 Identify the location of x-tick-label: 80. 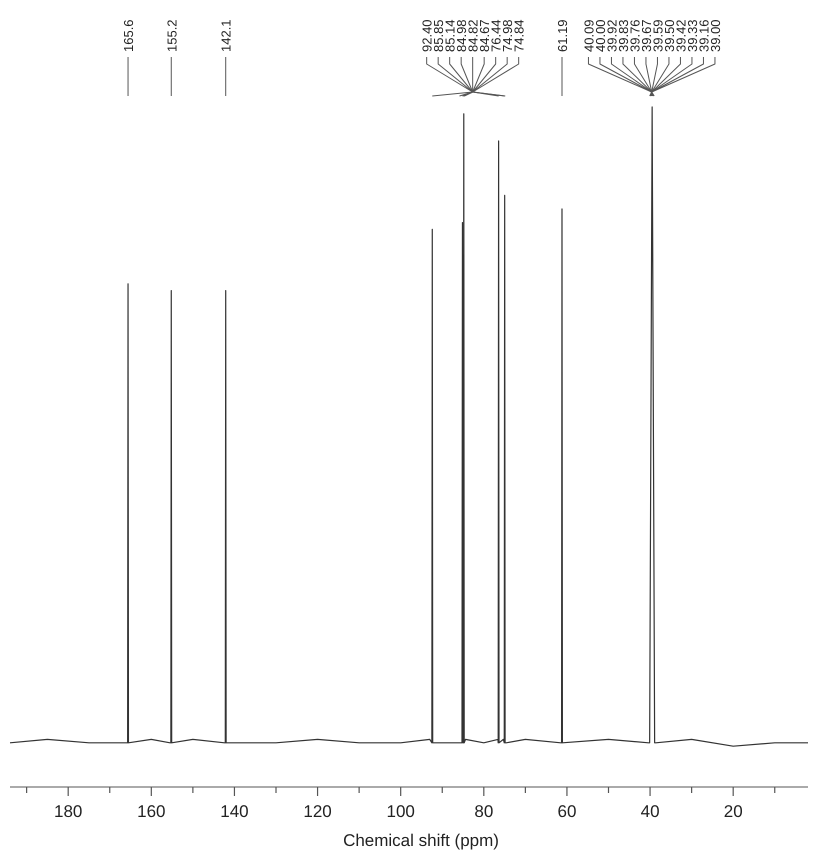
(484, 811).